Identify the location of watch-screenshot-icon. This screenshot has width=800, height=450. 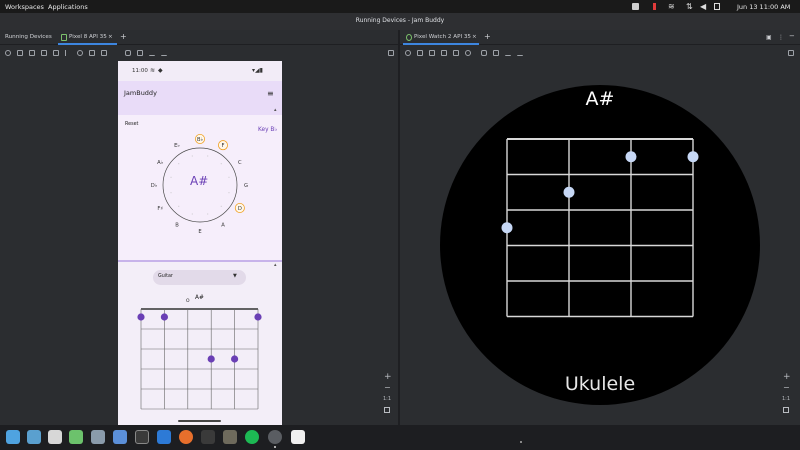
(484, 53).